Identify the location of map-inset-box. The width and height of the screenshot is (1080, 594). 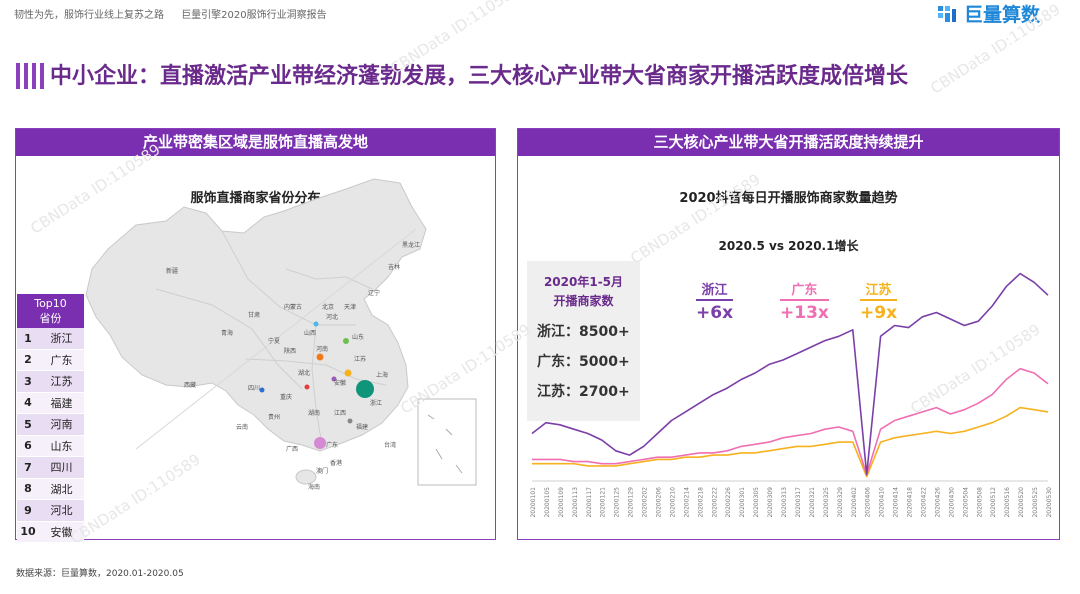
(447, 442).